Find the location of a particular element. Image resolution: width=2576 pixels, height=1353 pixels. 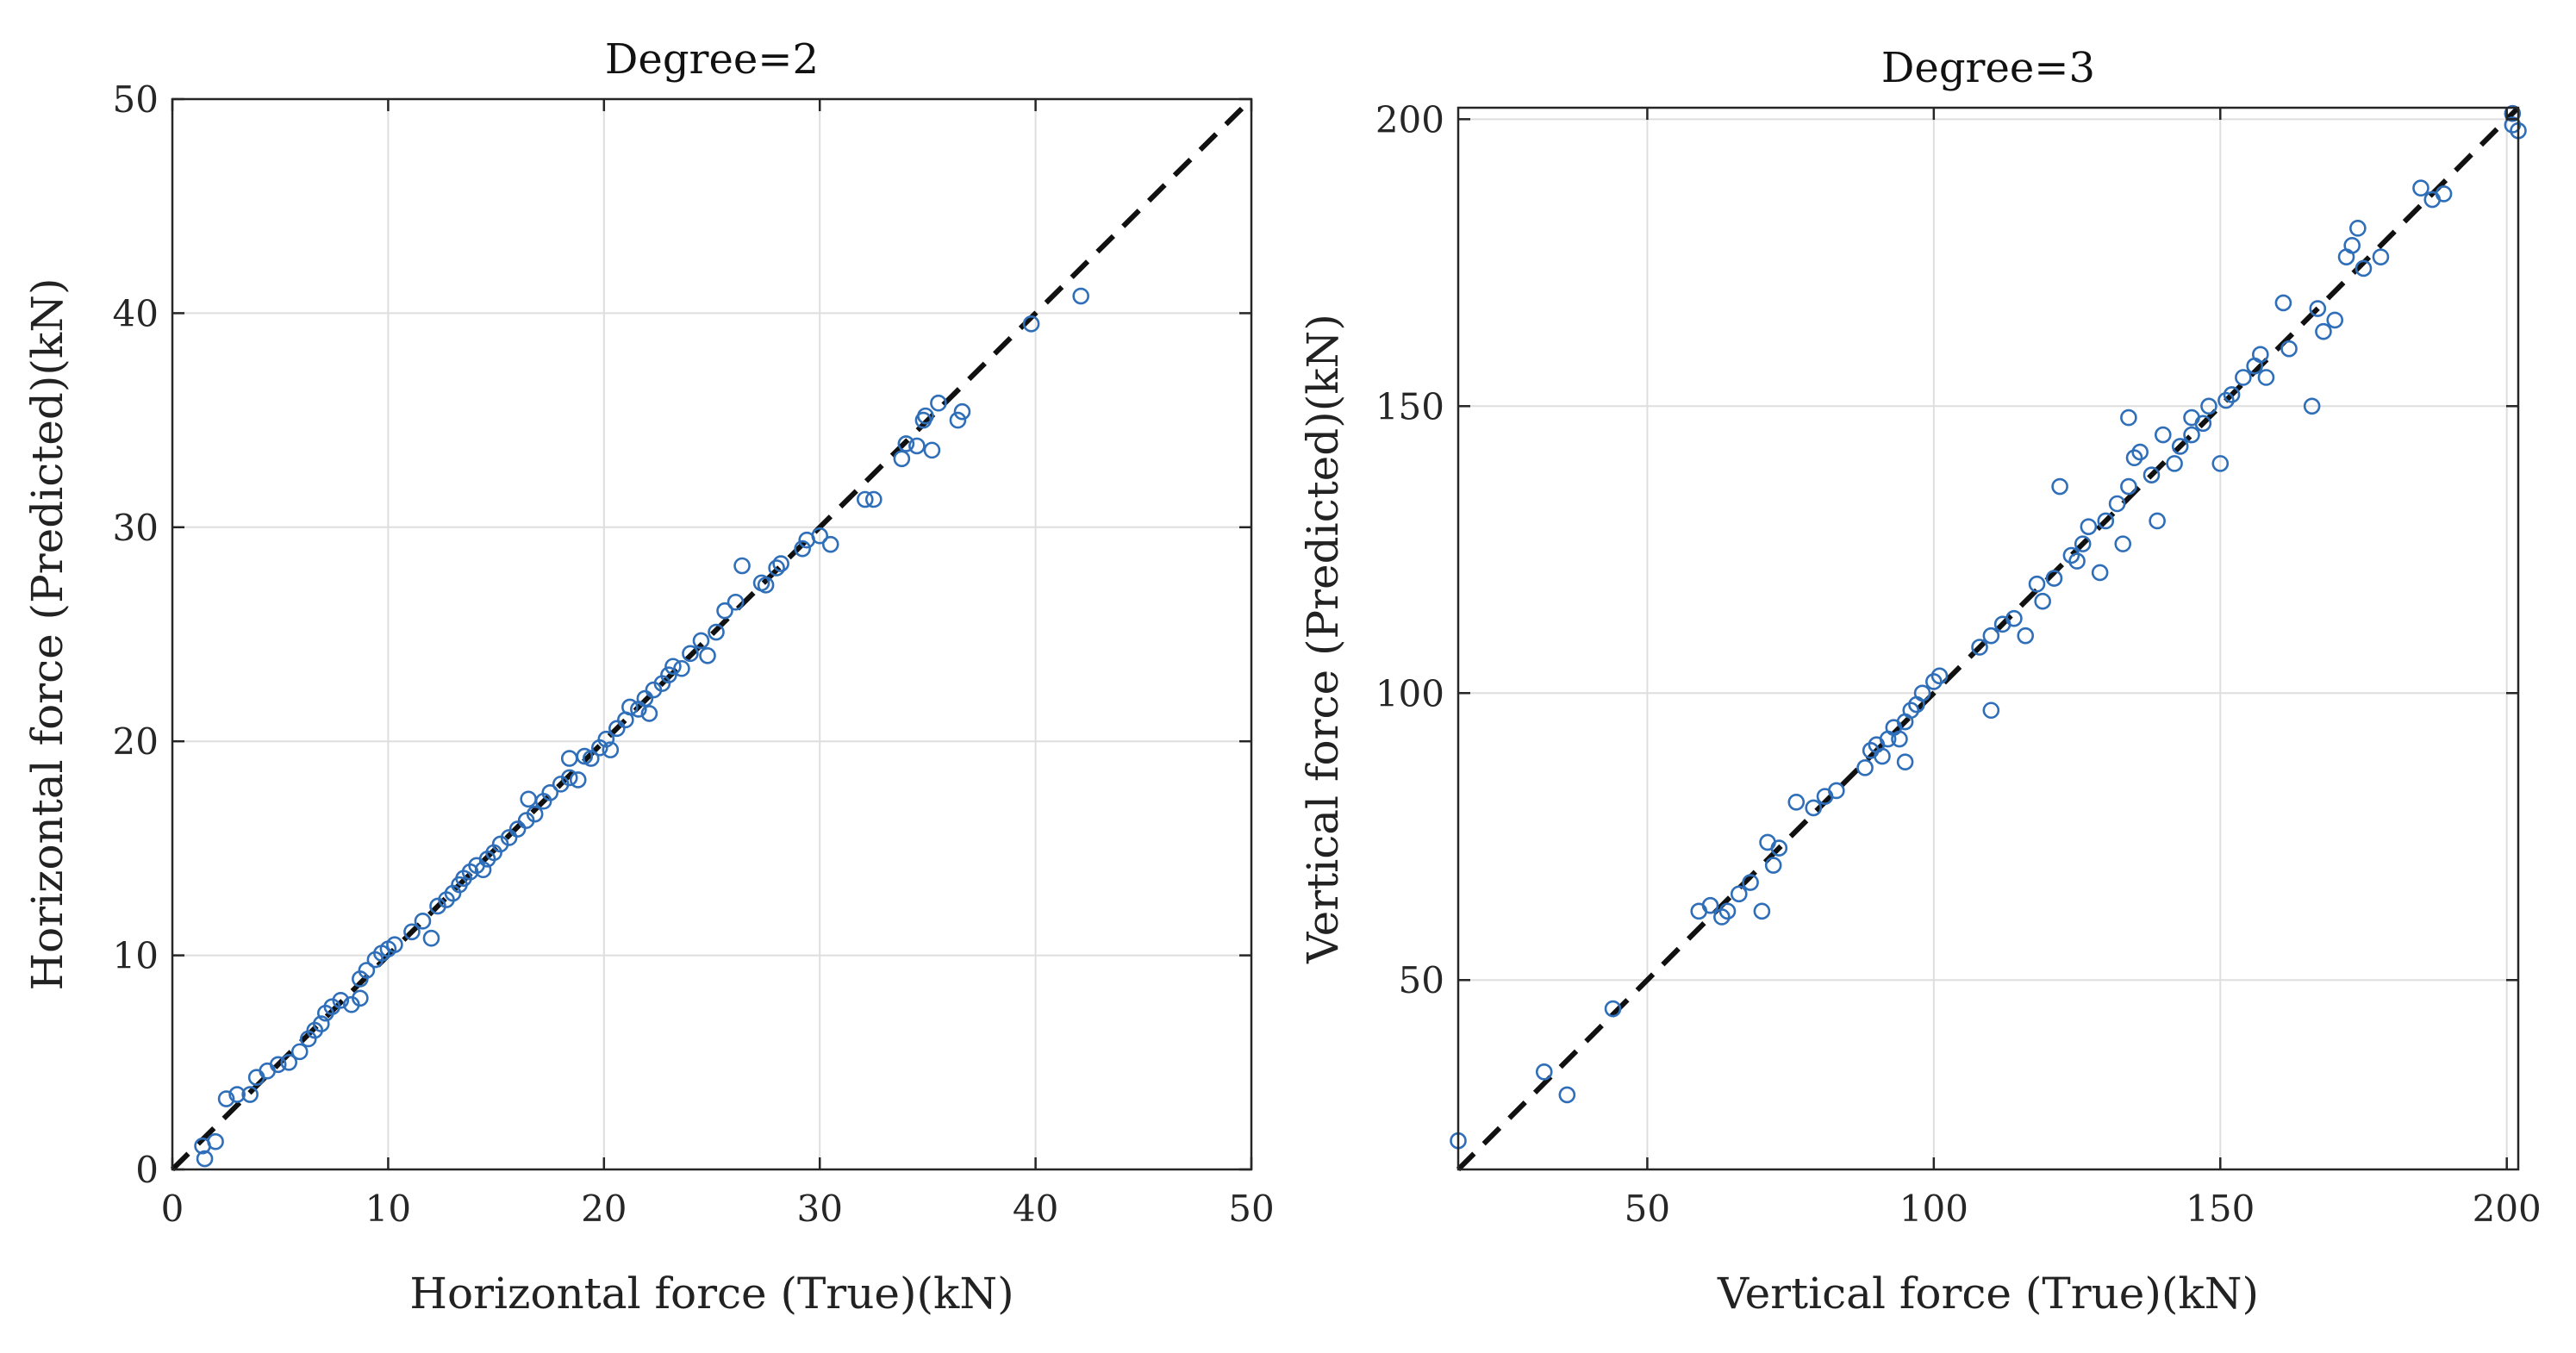

x-axis-label: Vertical force (True)(kN) is located at coordinates (1988, 1294).